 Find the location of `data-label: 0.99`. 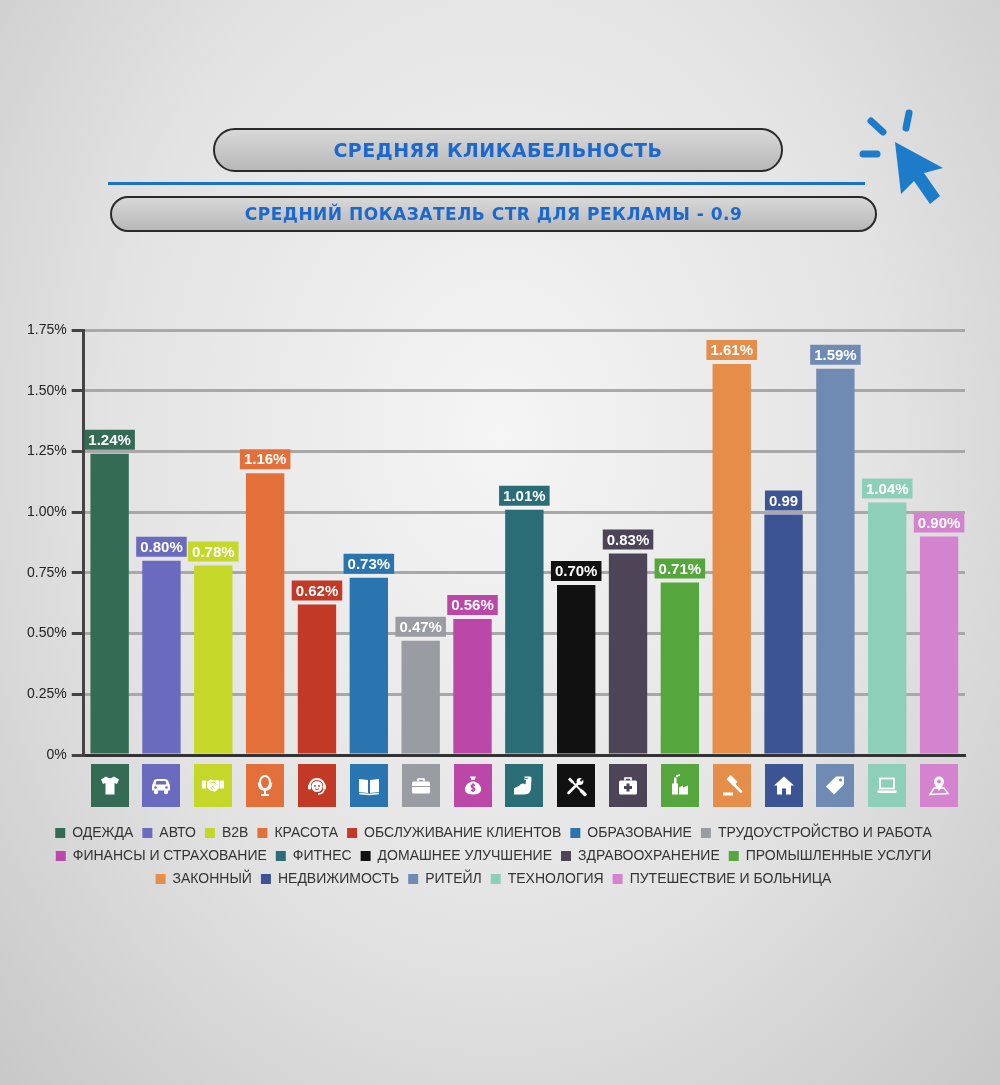

data-label: 0.99 is located at coordinates (783, 500).